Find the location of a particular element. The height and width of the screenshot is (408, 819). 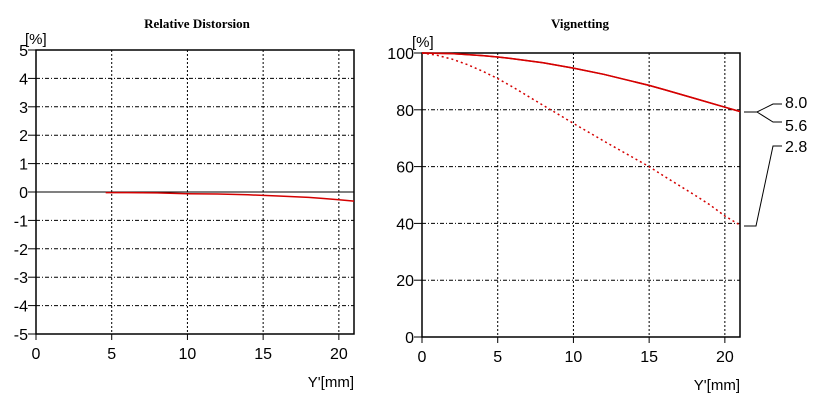

legend-label-5.6: 5.6 is located at coordinates (796, 126).